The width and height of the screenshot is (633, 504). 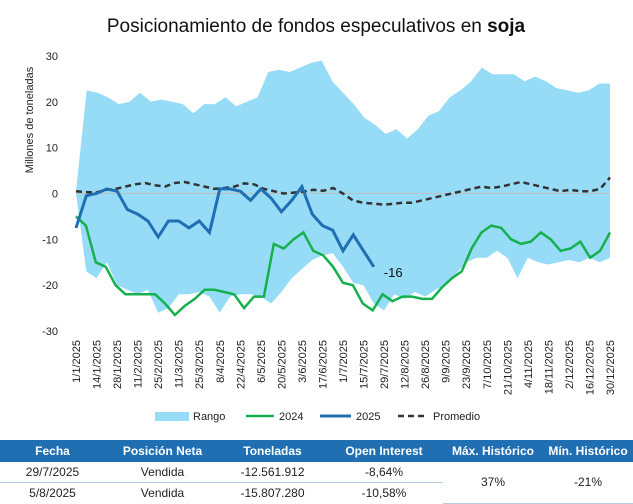 What do you see at coordinates (241, 364) in the screenshot?
I see `x-tick-label: 22/4/2025` at bounding box center [241, 364].